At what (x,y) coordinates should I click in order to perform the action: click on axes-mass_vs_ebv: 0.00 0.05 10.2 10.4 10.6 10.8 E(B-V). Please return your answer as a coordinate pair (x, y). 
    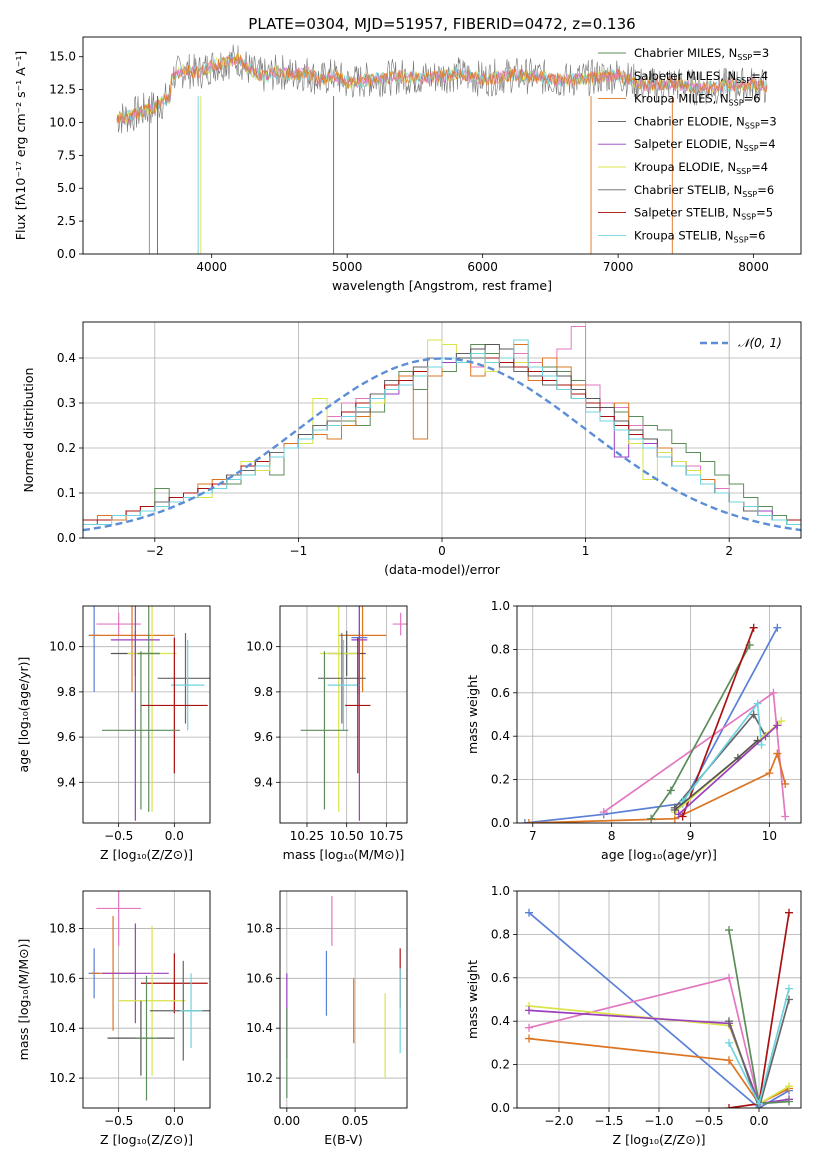
    Looking at the image, I should click on (327, 1018).